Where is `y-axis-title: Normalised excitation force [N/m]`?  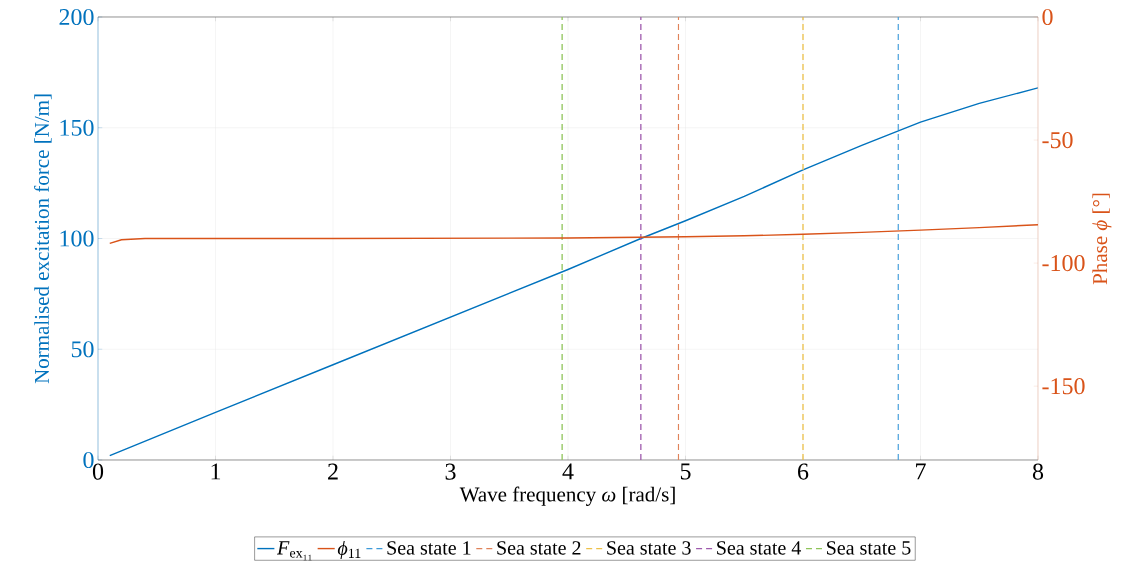
y-axis-title: Normalised excitation force [N/m] is located at coordinates (43, 239).